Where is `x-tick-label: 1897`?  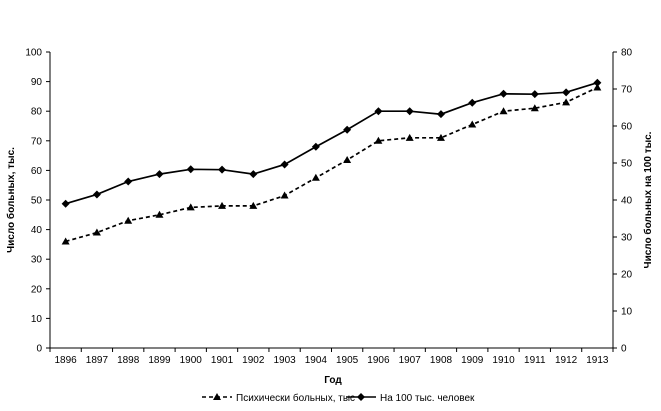
x-tick-label: 1897 is located at coordinates (97, 360).